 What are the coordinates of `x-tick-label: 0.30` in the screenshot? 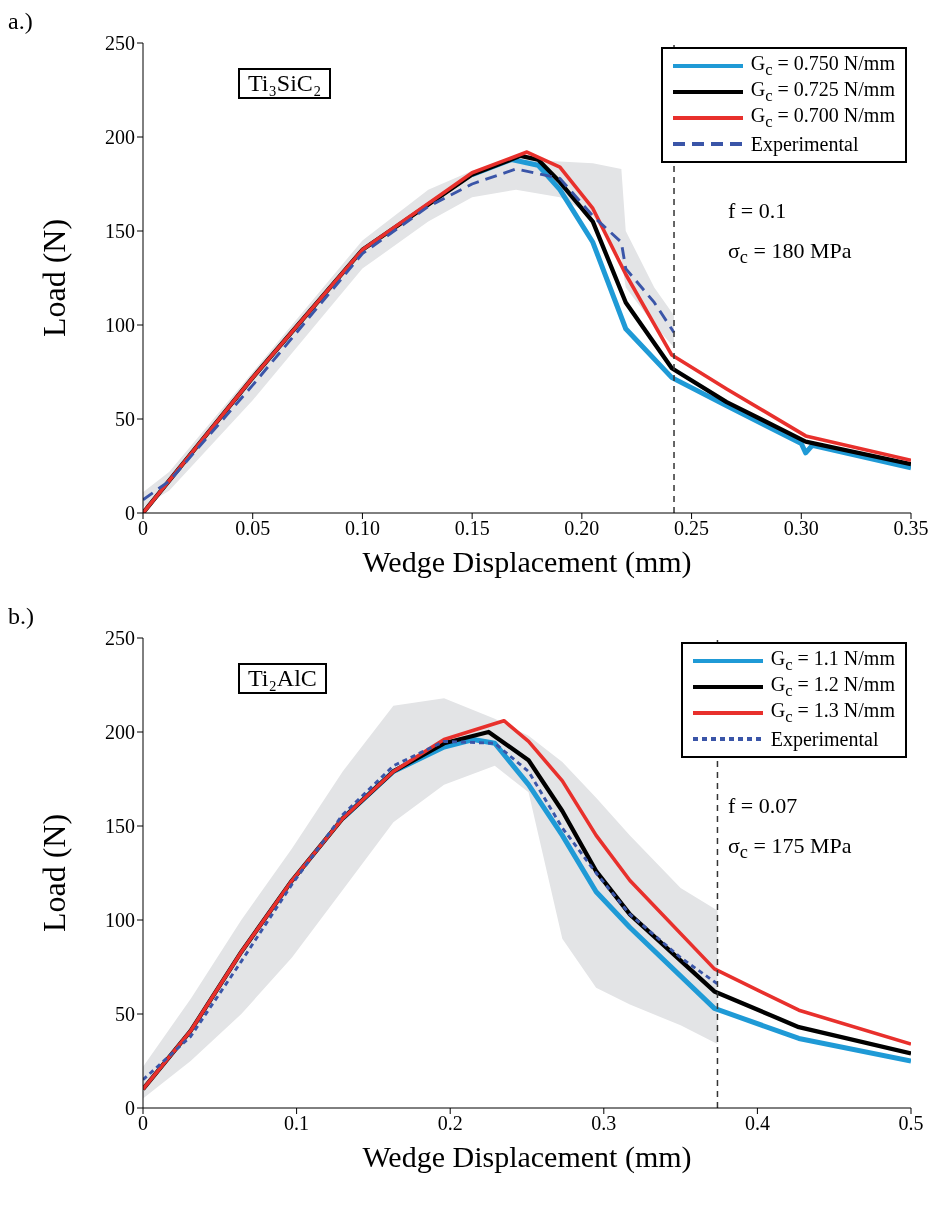 It's located at (801, 528).